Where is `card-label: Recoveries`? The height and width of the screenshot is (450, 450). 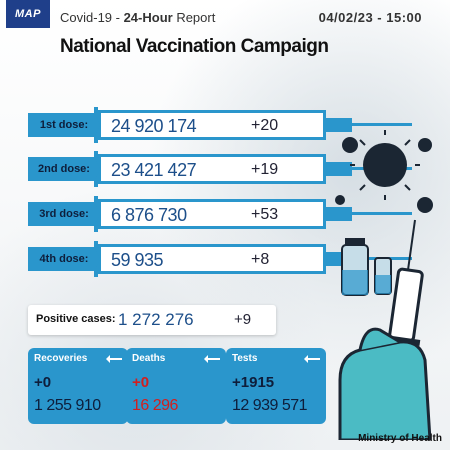
card-label: Recoveries is located at coordinates (61, 358).